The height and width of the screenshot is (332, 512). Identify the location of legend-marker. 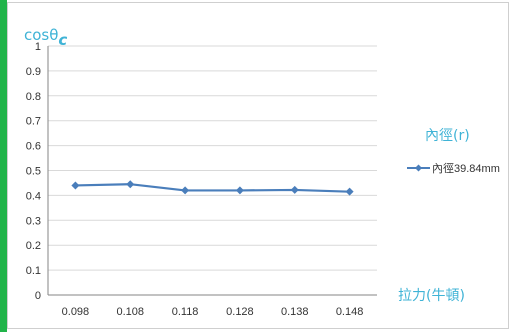
(418, 168).